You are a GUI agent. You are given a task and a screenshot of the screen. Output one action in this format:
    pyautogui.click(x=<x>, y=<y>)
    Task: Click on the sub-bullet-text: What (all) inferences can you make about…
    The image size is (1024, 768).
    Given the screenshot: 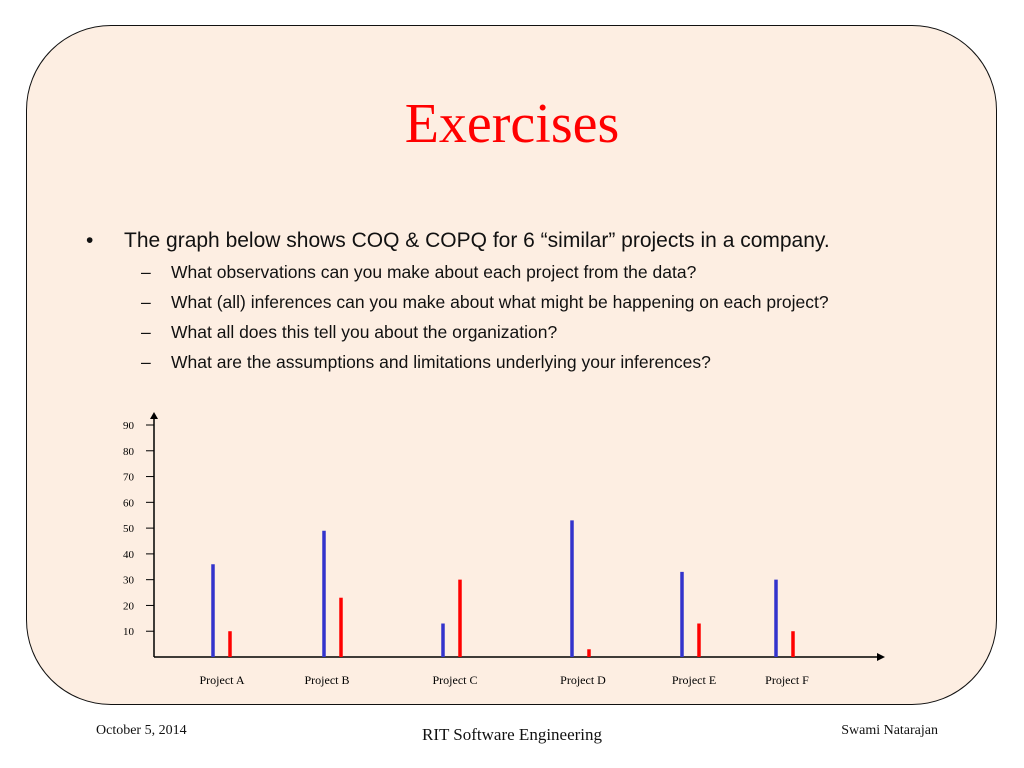 What is the action you would take?
    pyautogui.click(x=500, y=302)
    